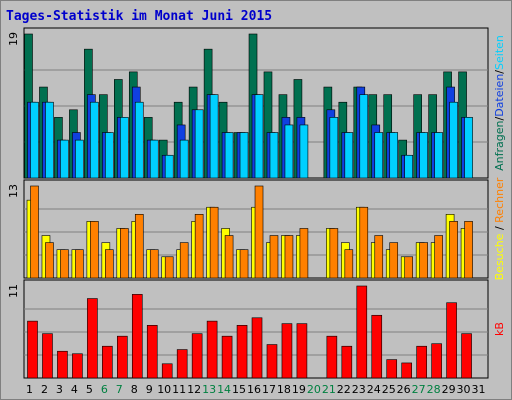 The width and height of the screenshot is (512, 400). Describe the element at coordinates (164, 389) in the screenshot. I see `day-label-10: 10` at that location.